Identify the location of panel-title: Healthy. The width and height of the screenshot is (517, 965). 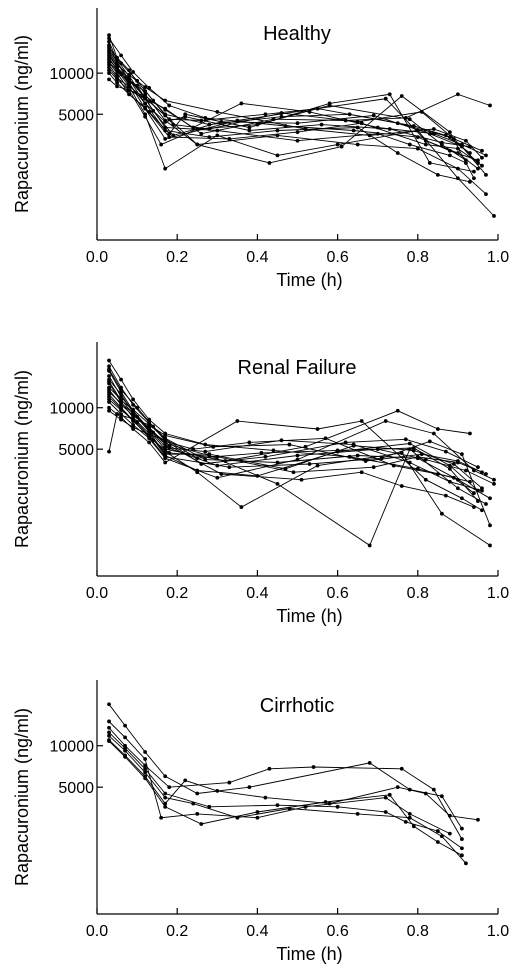
(297, 34).